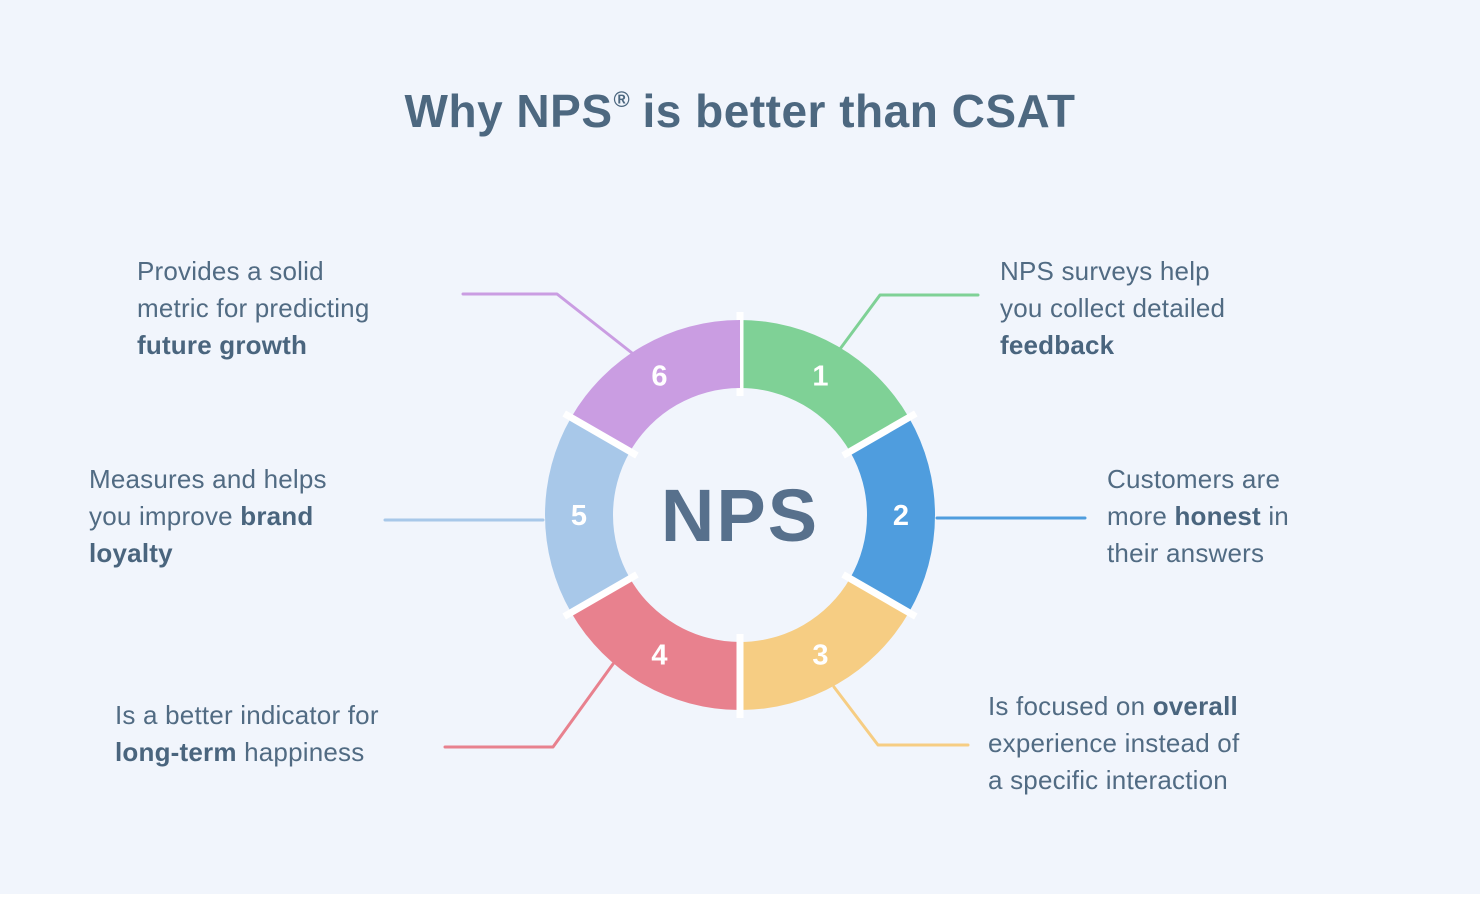 This screenshot has height=900, width=1480. I want to click on callout-line: their answers, so click(1198, 553).